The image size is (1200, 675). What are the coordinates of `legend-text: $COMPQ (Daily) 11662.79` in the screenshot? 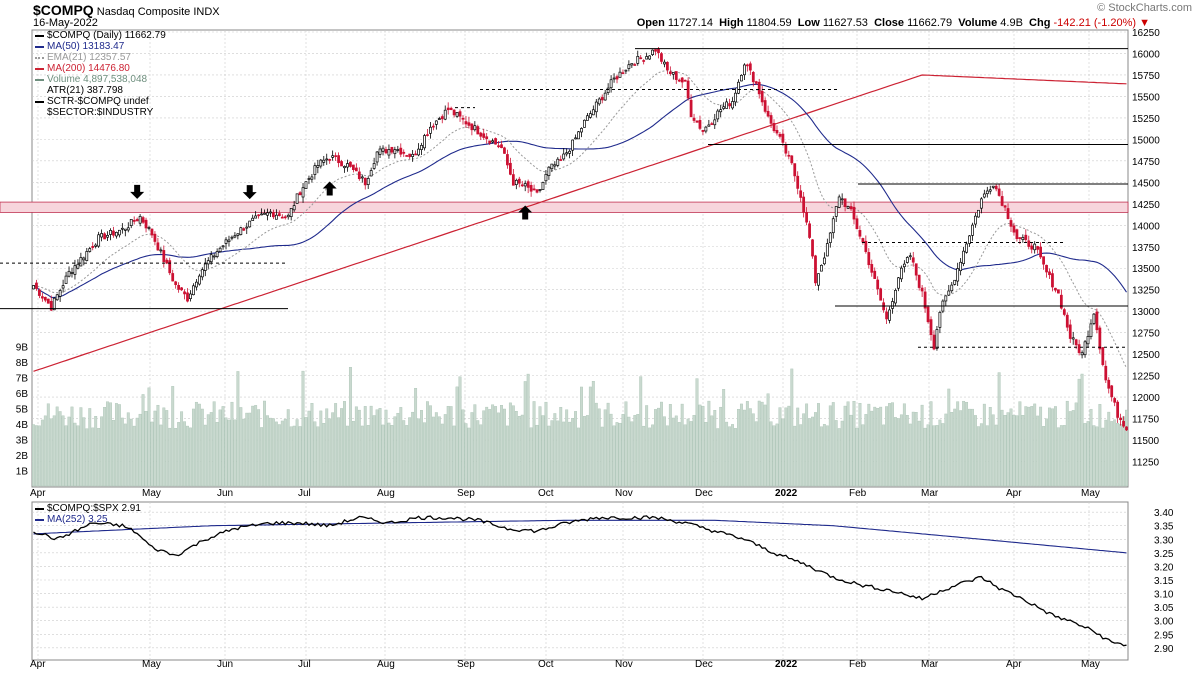 It's located at (106, 35).